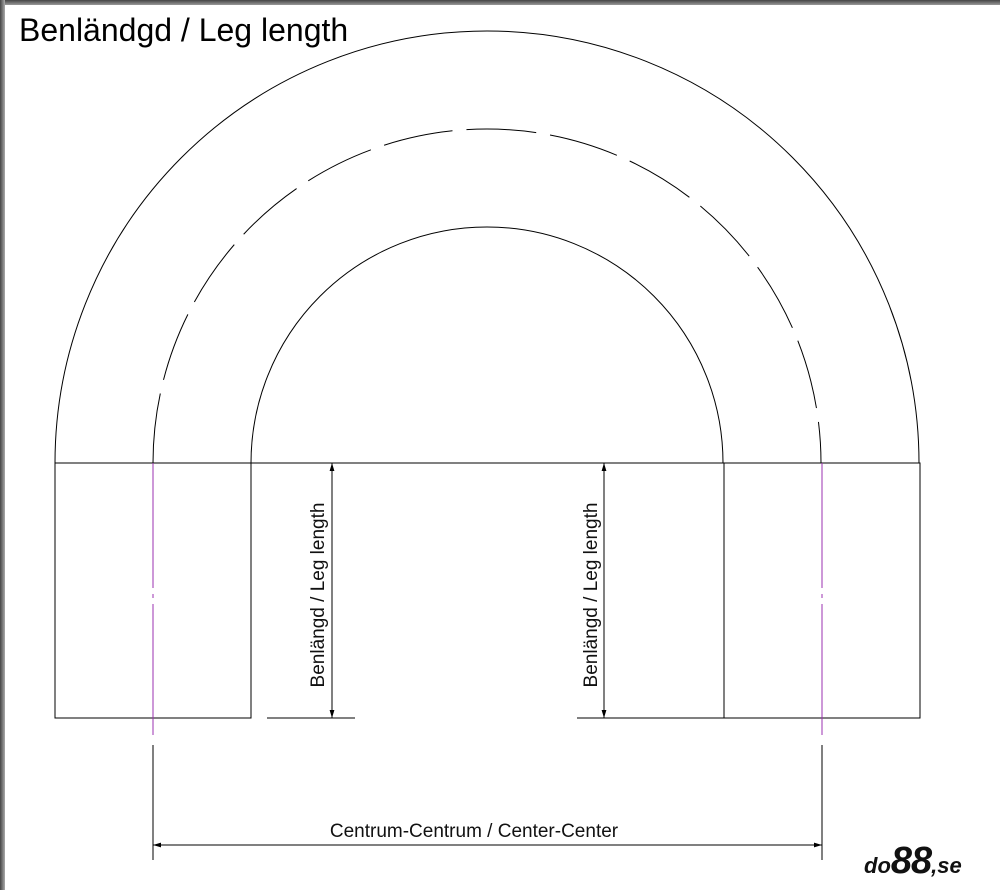 This screenshot has height=890, width=1000. I want to click on leg-length-label-right: Benlängd / Leg length, so click(591, 595).